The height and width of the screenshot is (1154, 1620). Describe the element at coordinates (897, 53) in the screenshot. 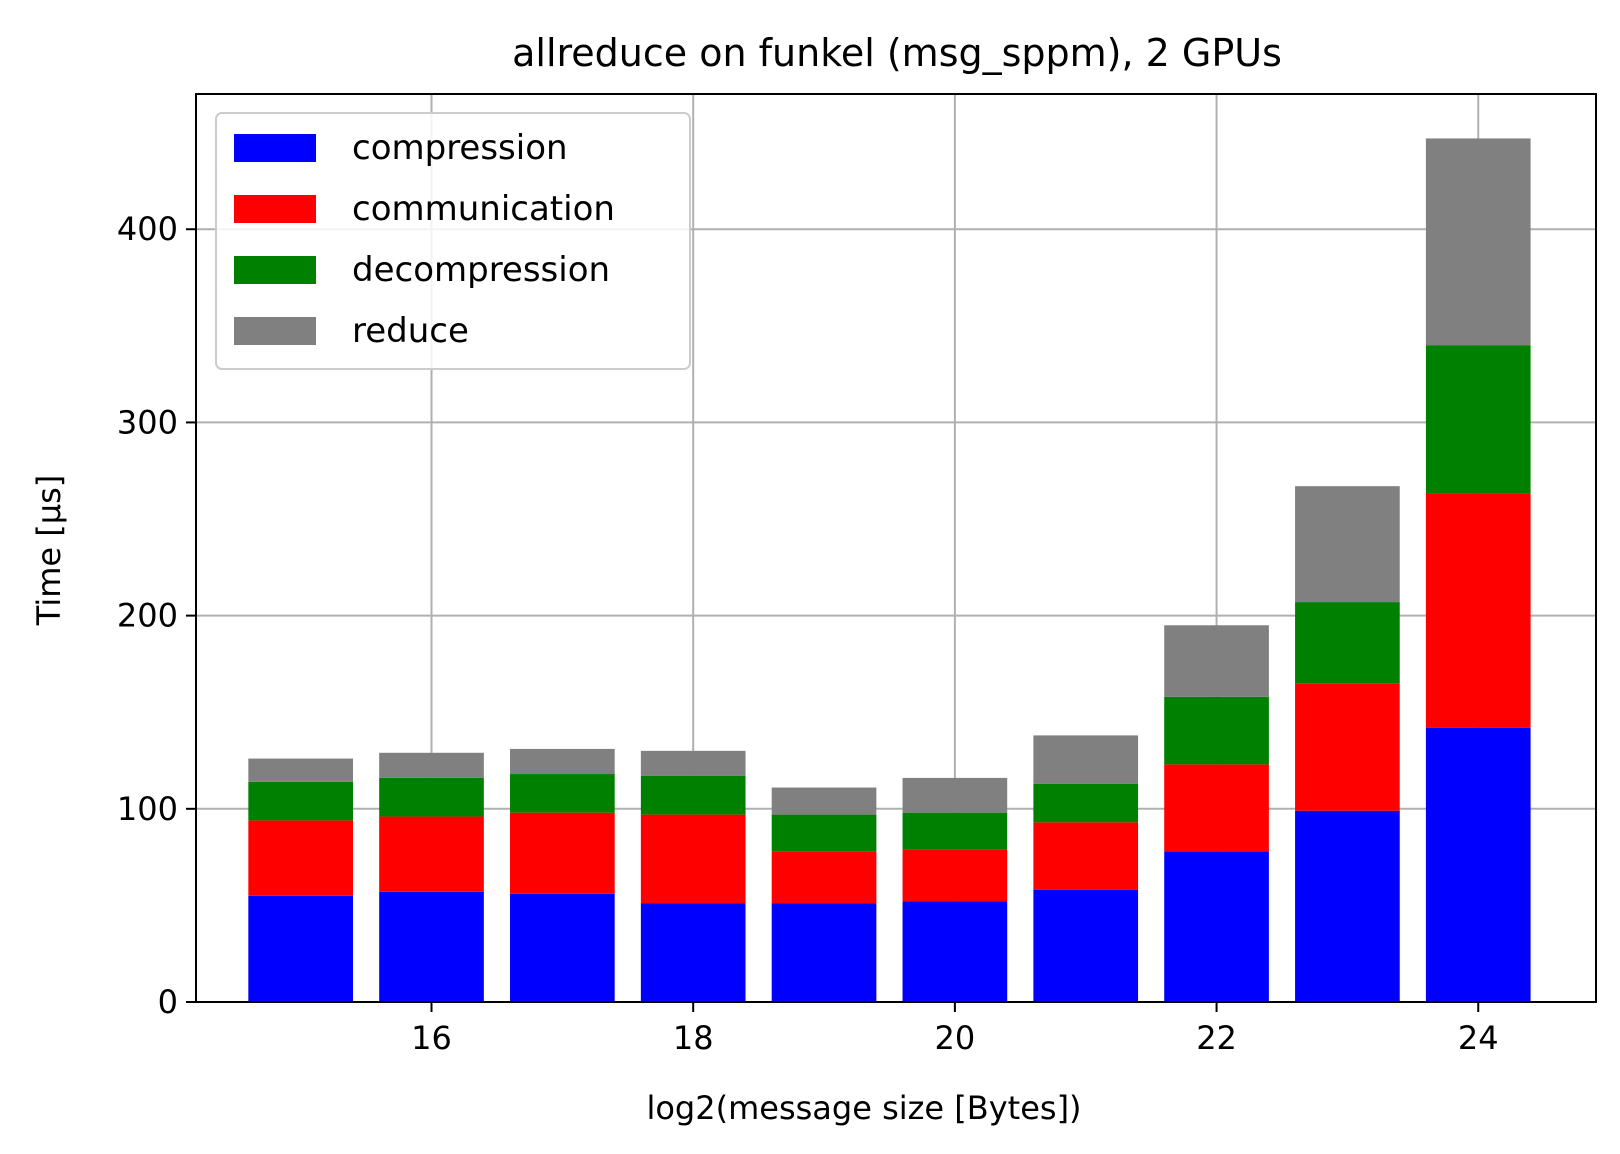

I see `chart-title: allreduce on funkel (msg_sppm), 2 GPUs` at that location.